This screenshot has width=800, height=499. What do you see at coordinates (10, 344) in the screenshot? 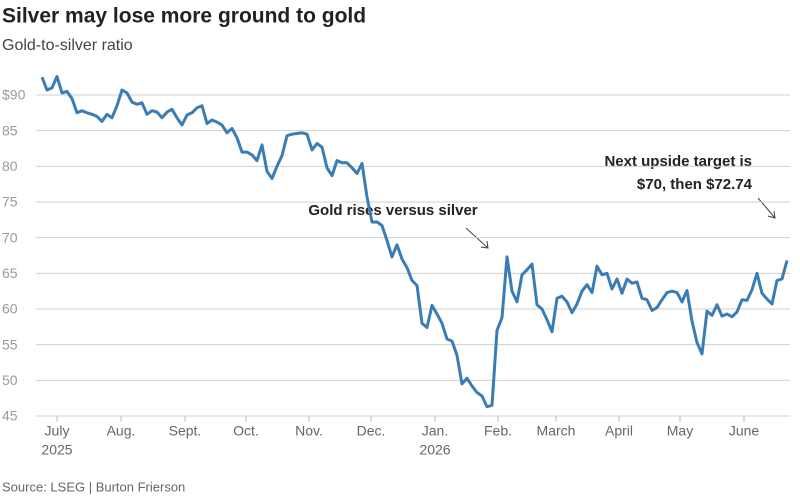
I see `y-tick-label: 55` at bounding box center [10, 344].